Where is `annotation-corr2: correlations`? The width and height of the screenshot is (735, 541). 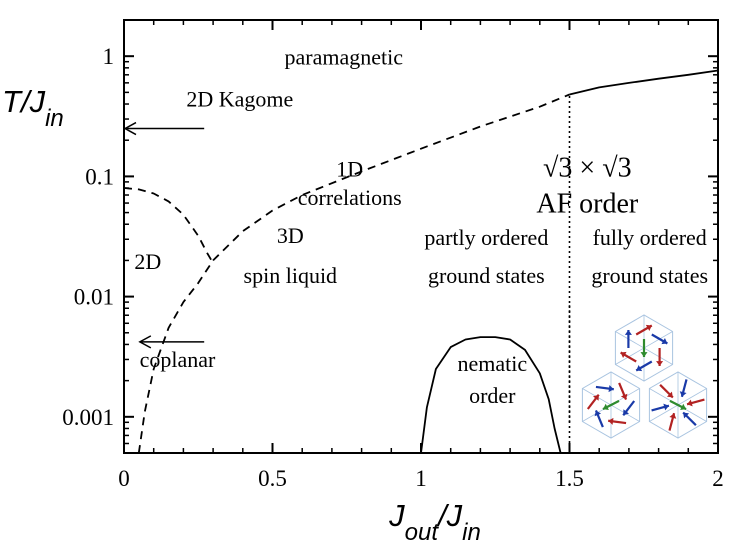
annotation-corr2: correlations is located at coordinates (350, 197).